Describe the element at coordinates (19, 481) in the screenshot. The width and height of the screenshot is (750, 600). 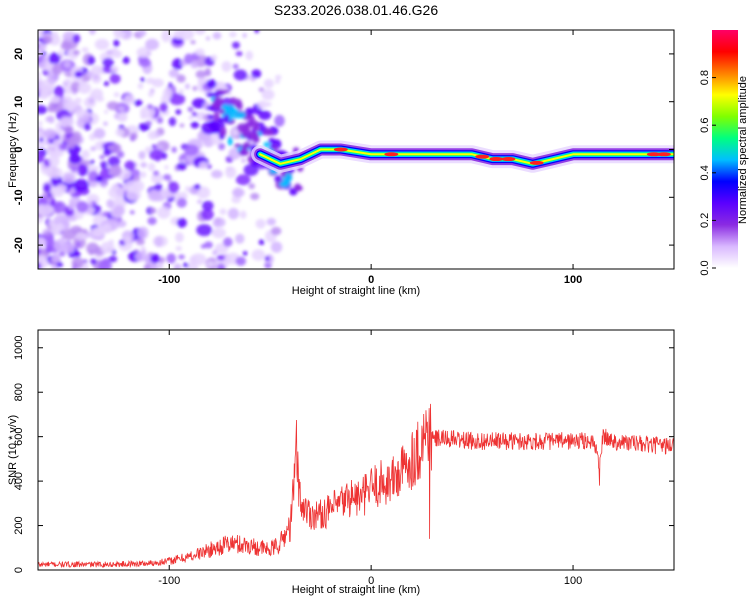
I see `snr-ytick-label: 400` at that location.